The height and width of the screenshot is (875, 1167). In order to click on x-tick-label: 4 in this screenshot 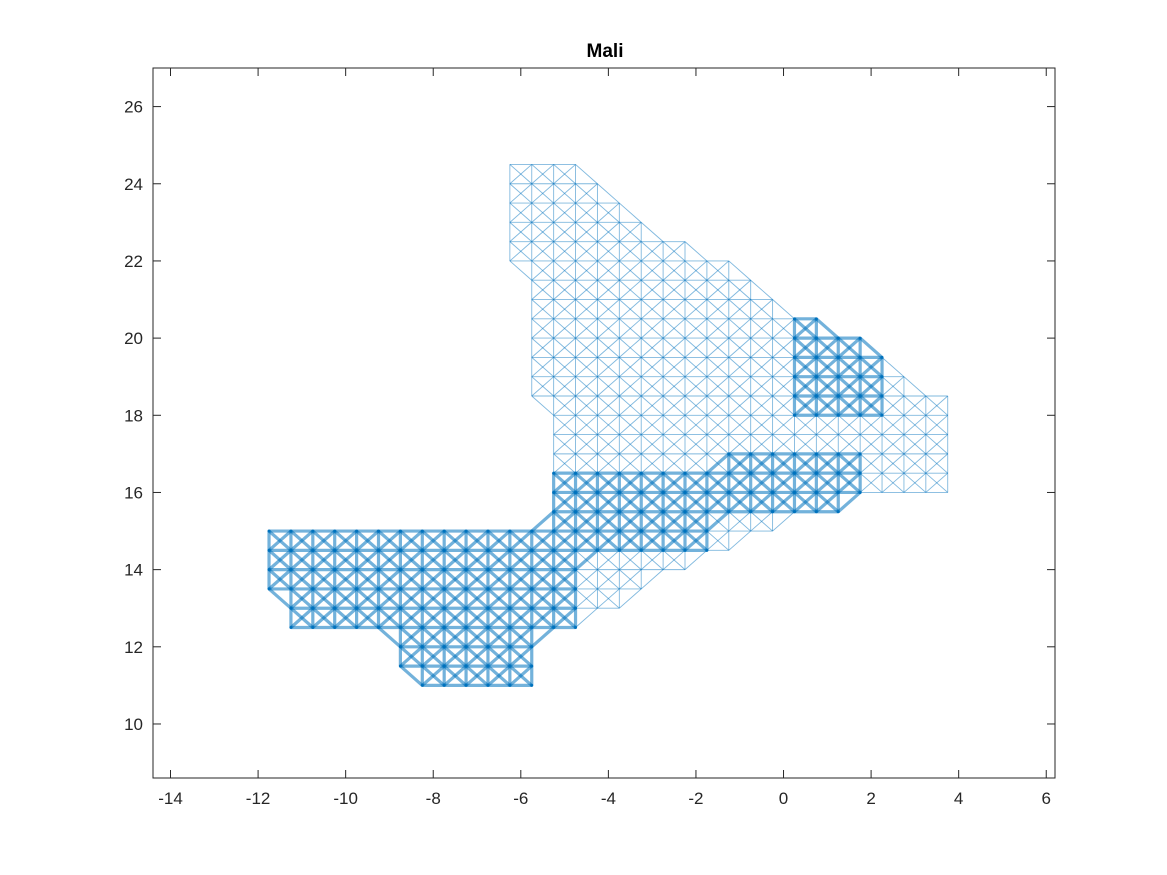, I will do `click(958, 798)`.